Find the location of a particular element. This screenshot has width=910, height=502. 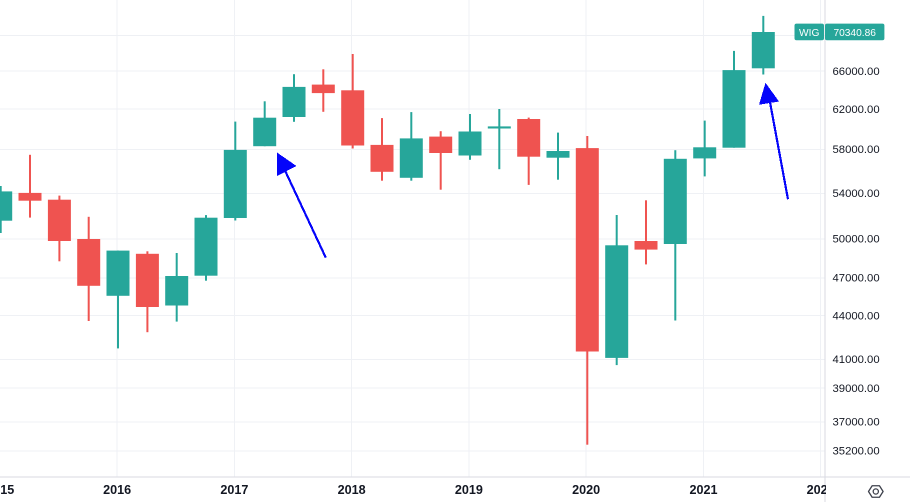

svg-text: 44000.00 is located at coordinates (856, 316).